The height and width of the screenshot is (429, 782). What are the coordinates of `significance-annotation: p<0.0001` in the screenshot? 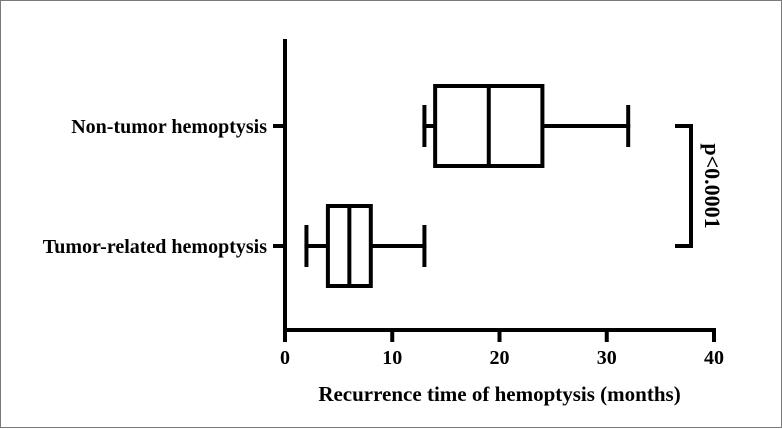 It's located at (700, 186).